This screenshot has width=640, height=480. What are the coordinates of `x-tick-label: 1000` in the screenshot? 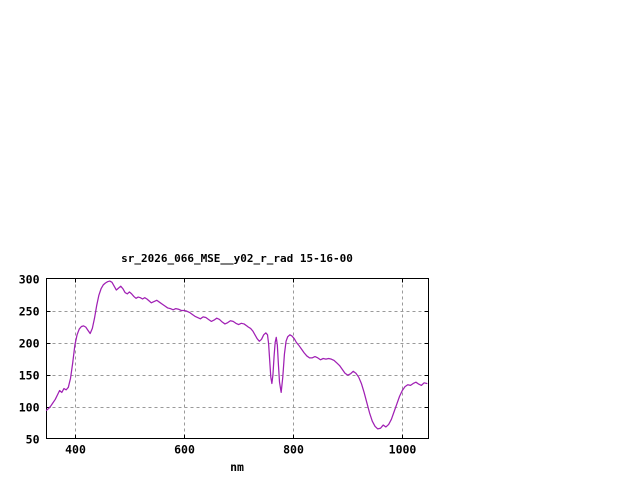 It's located at (403, 450).